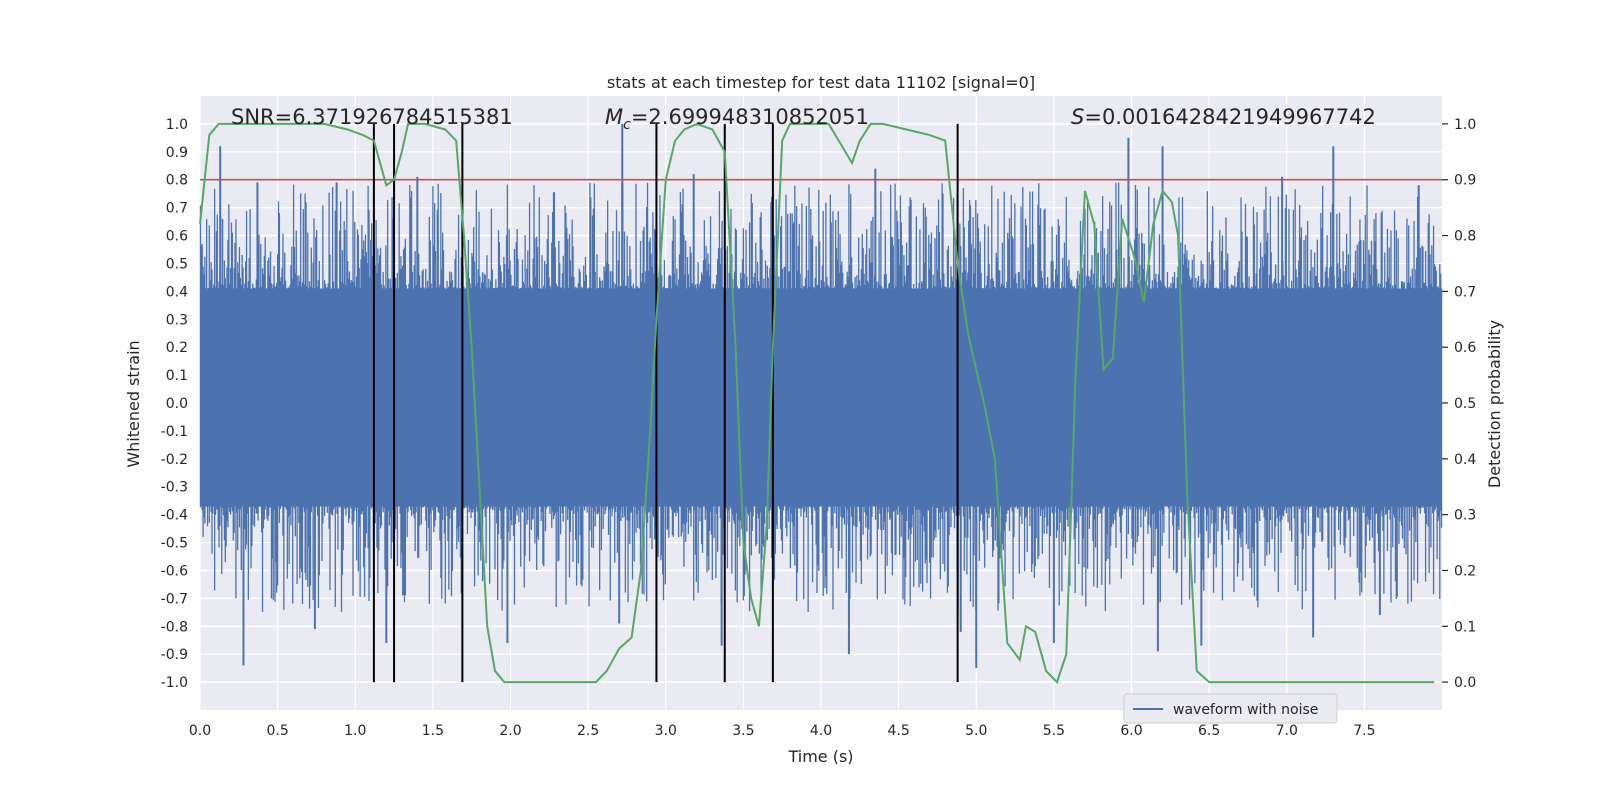  What do you see at coordinates (743, 731) in the screenshot?
I see `x-tick-label: 3.5` at bounding box center [743, 731].